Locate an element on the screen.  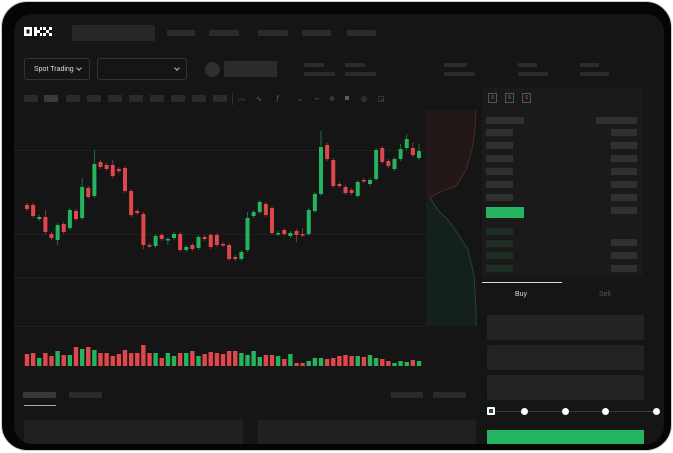
divider is located at coordinates (232, 99).